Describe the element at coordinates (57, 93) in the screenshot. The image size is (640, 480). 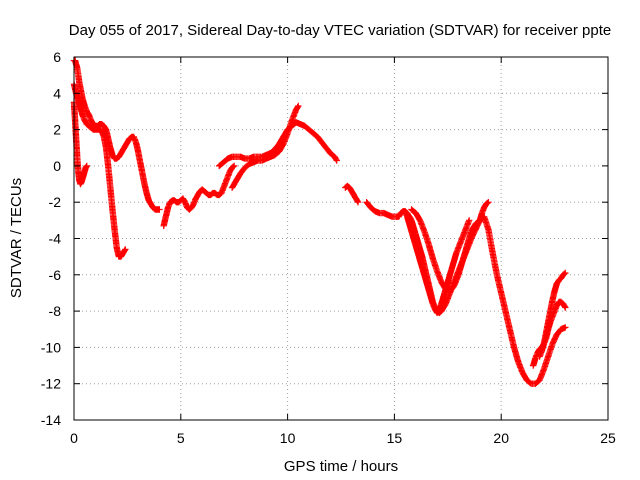
I see `y-tick-label: 4` at that location.